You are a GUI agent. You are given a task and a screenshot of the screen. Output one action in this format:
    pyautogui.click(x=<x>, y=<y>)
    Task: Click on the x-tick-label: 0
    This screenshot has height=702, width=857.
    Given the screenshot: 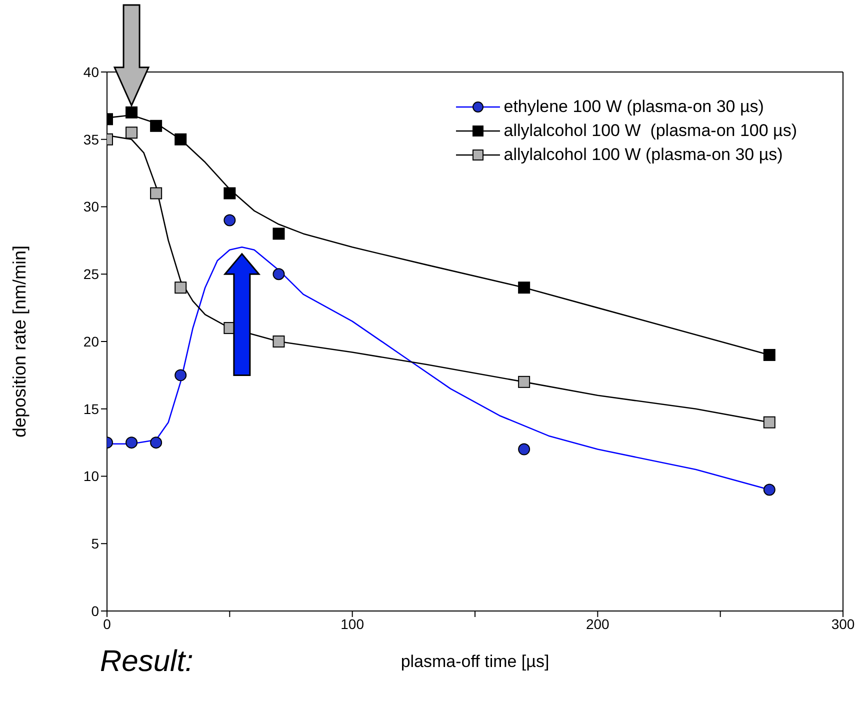 What is the action you would take?
    pyautogui.click(x=107, y=624)
    